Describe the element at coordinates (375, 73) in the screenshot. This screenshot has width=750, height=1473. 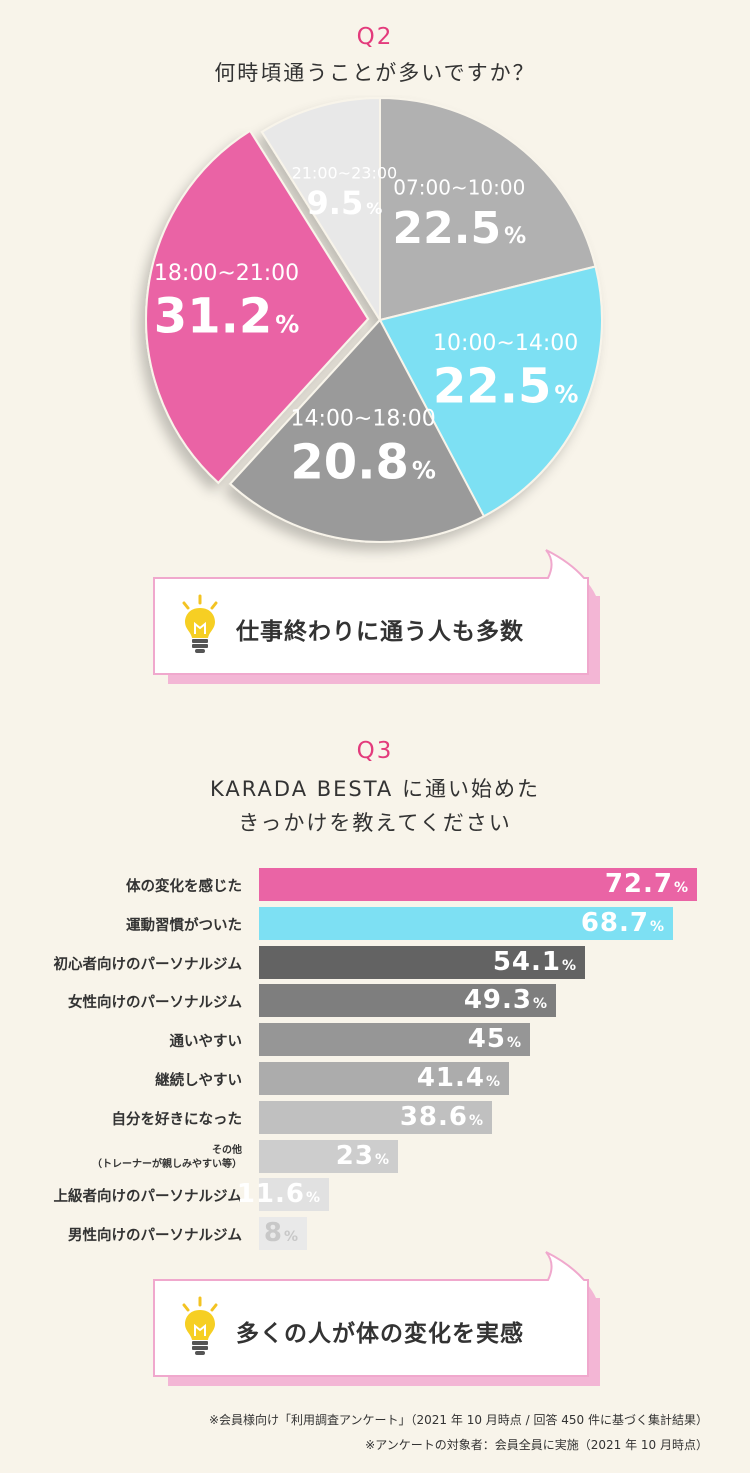
I see `q2-question: 何時頃通うことが多いですか？` at that location.